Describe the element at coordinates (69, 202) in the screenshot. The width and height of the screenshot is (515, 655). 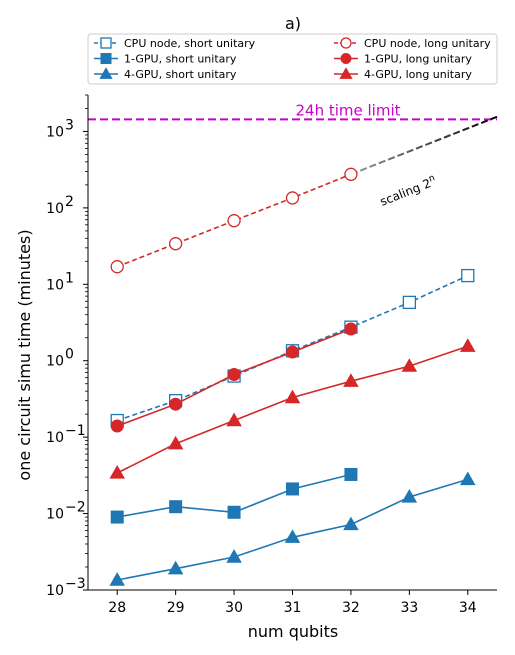
I see `y-tick-exponent: 2` at that location.